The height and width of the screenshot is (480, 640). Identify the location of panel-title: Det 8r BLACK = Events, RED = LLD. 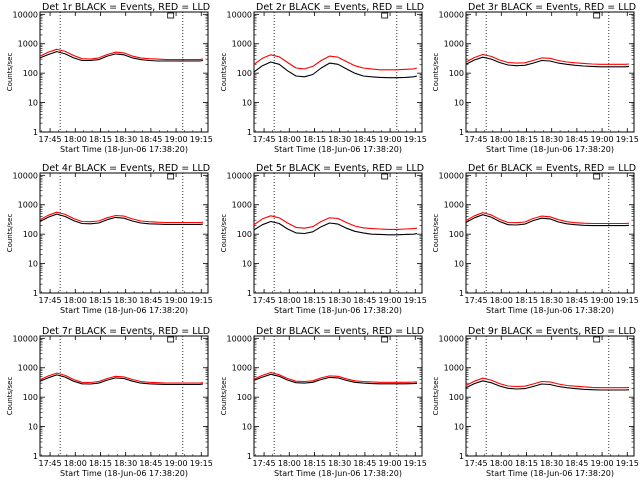
(340, 331).